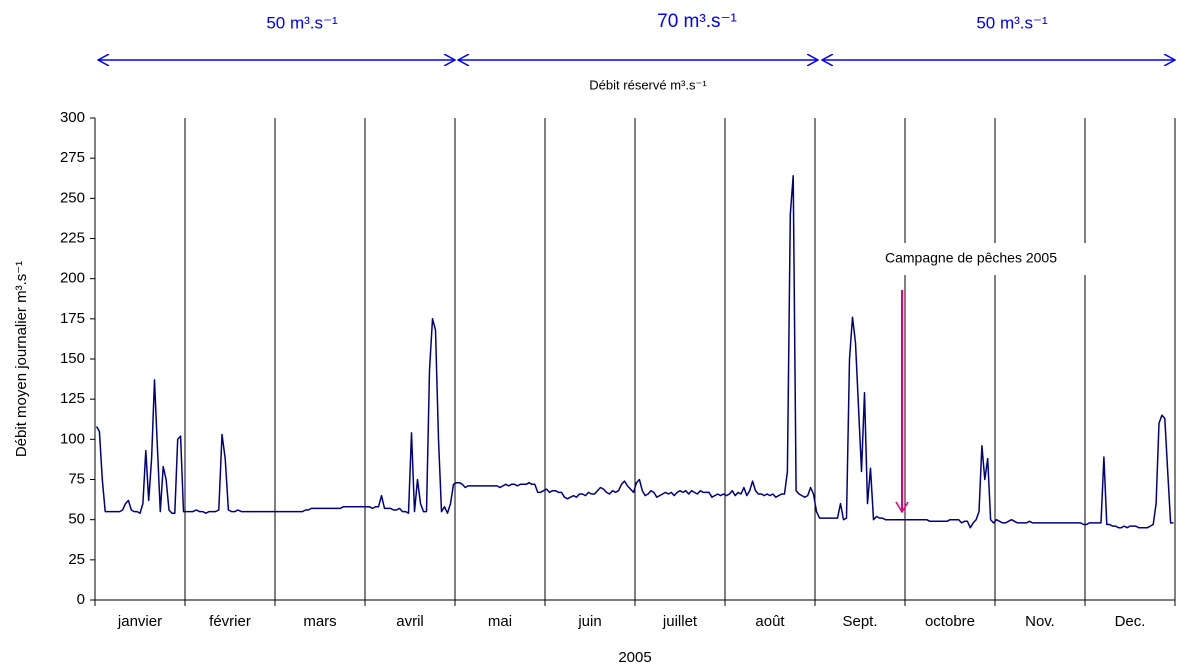 This screenshot has height=668, width=1179. I want to click on y-tick-label: 225, so click(72, 237).